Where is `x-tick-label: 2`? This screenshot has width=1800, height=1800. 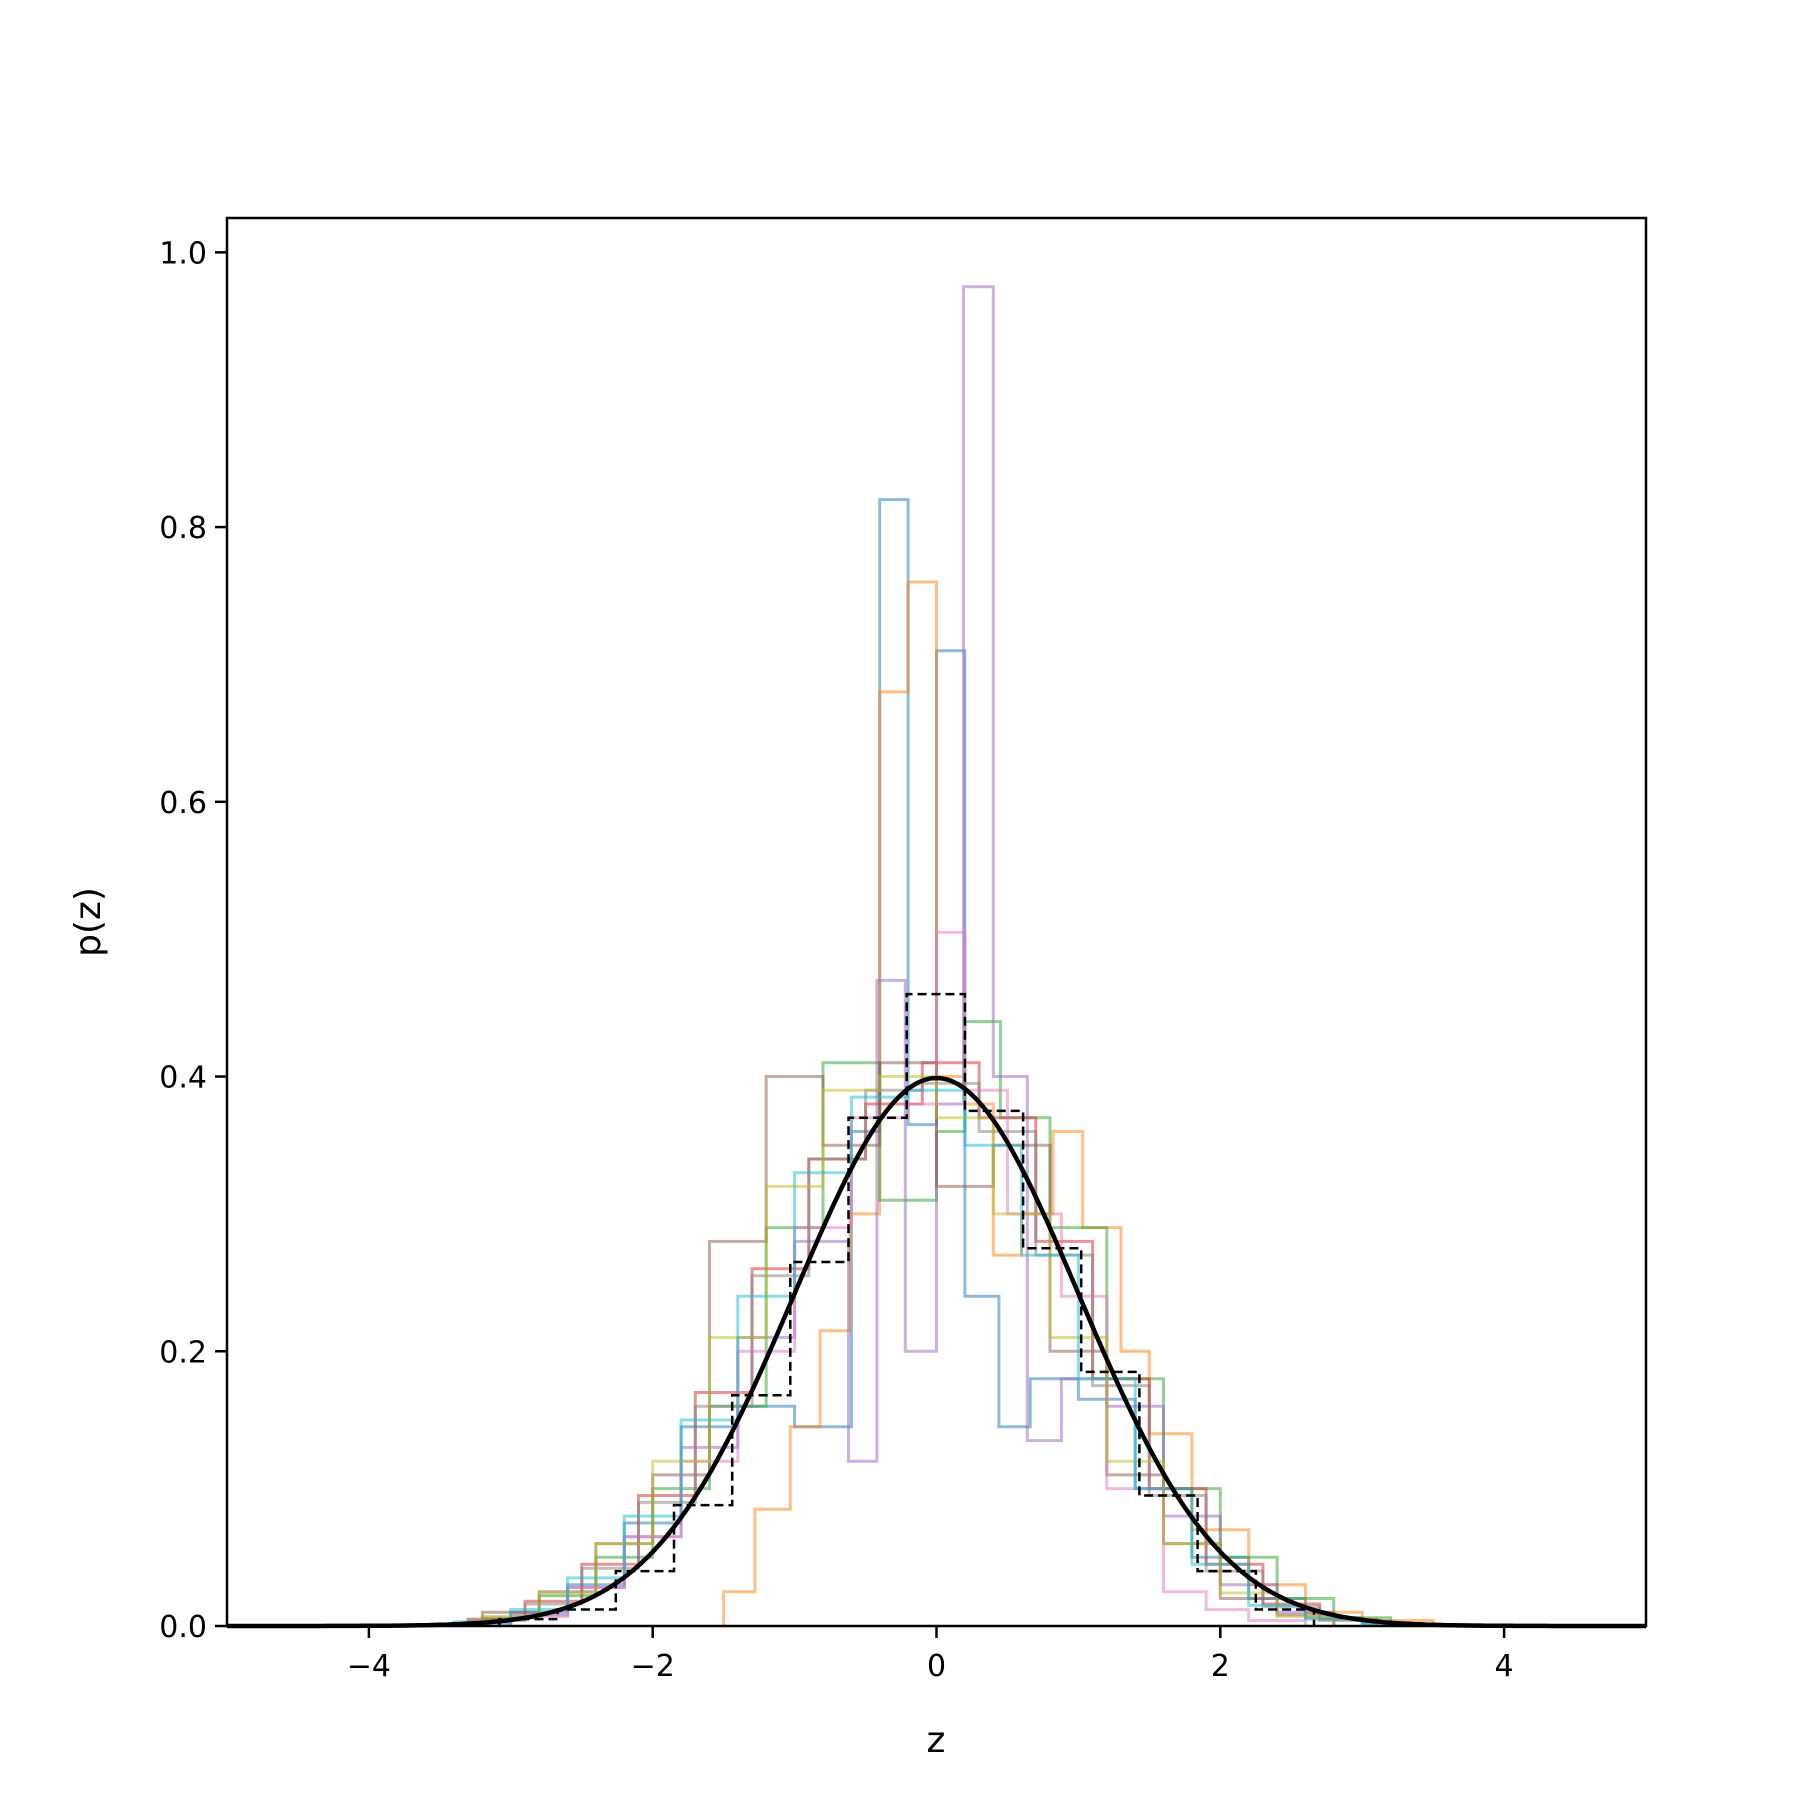 x-tick-label: 2 is located at coordinates (1220, 1666).